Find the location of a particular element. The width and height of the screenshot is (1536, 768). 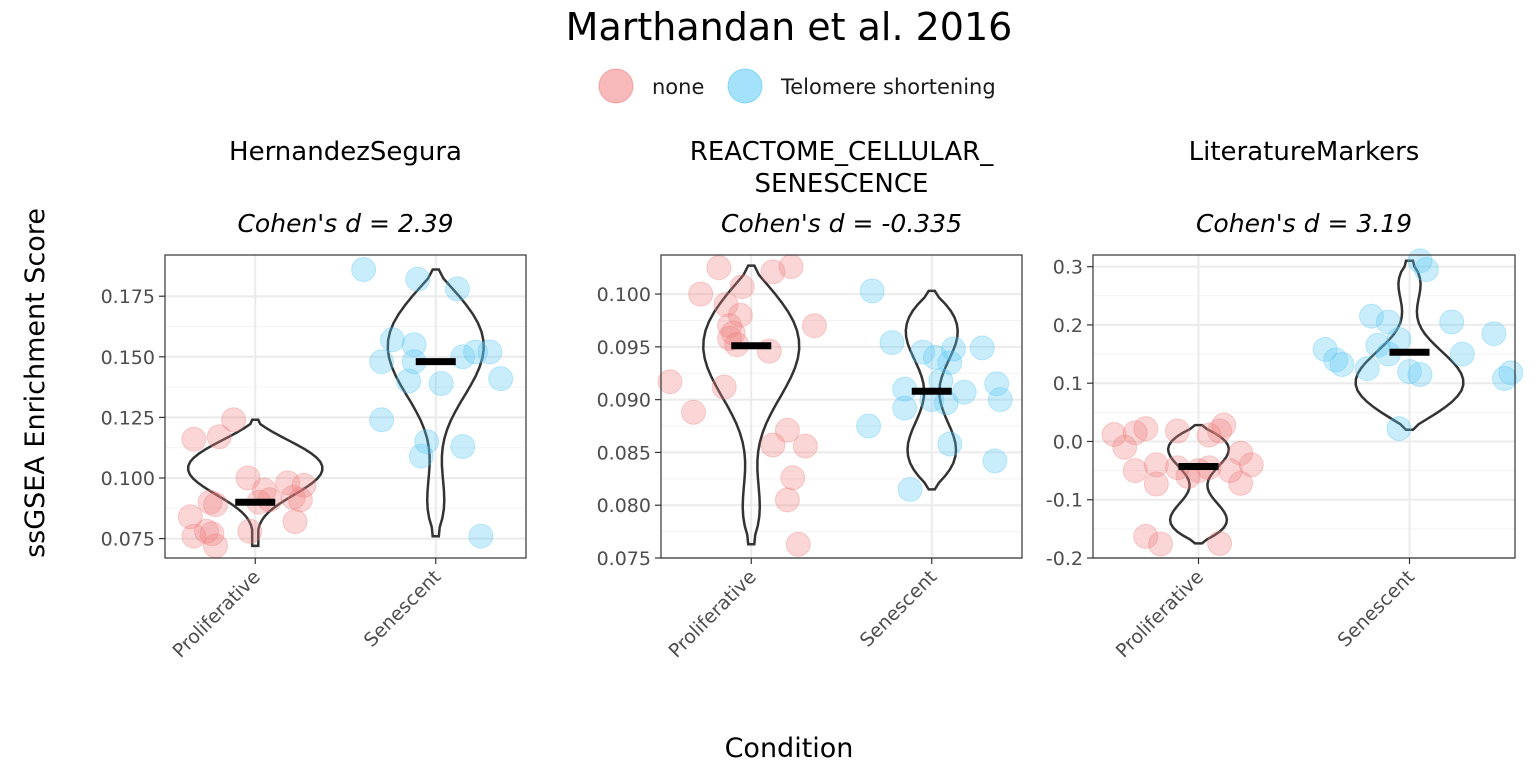

y-tick-label: 0.0 is located at coordinates (1068, 442).